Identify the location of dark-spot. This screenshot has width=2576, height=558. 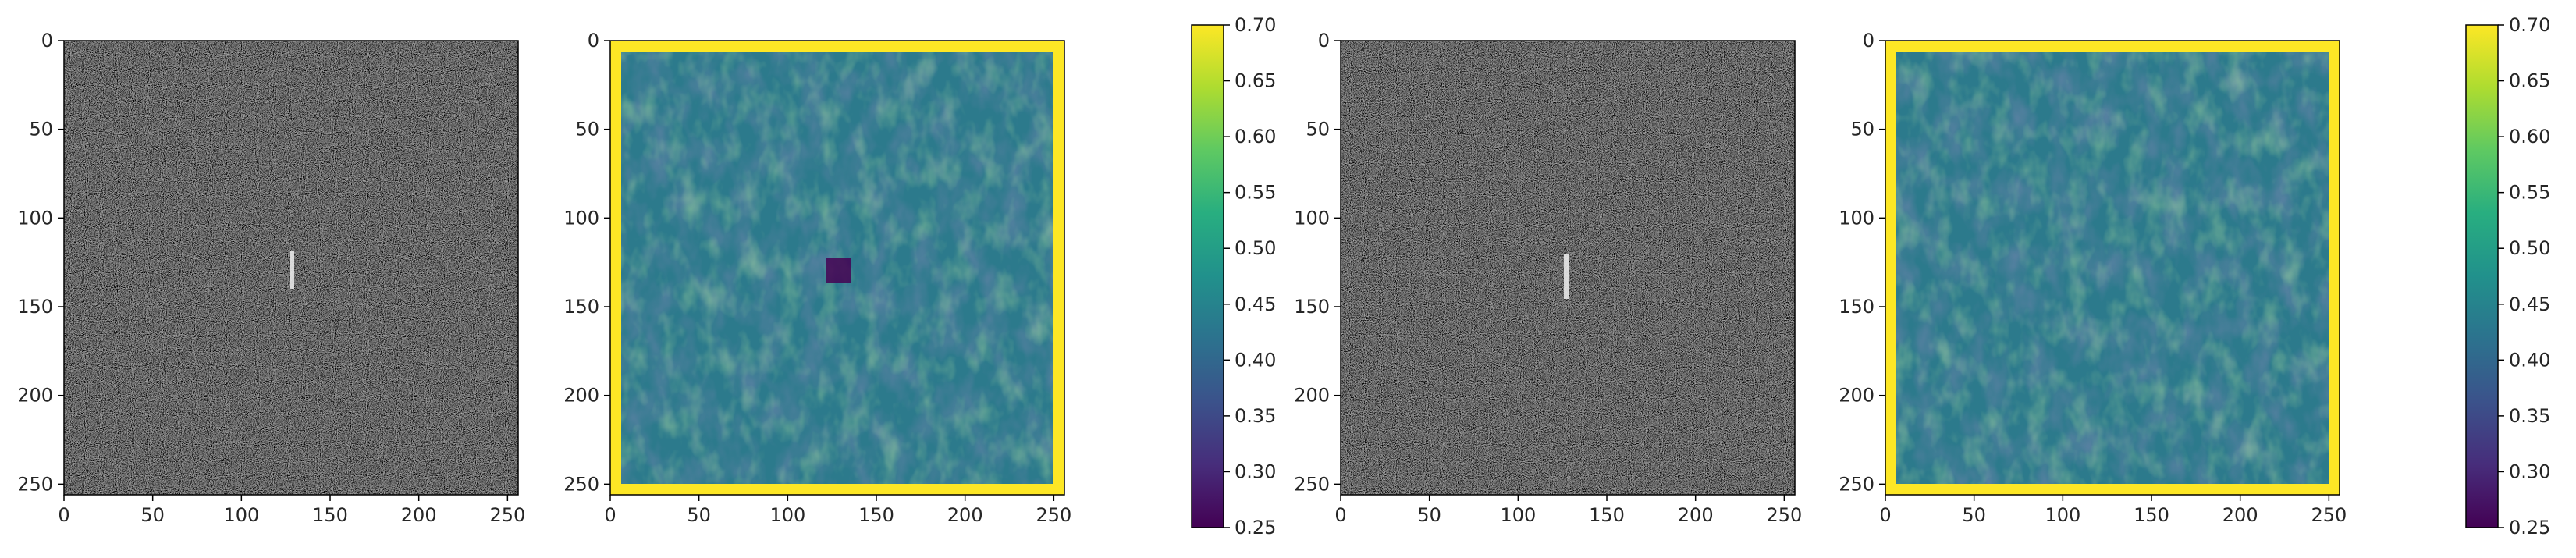
(839, 270).